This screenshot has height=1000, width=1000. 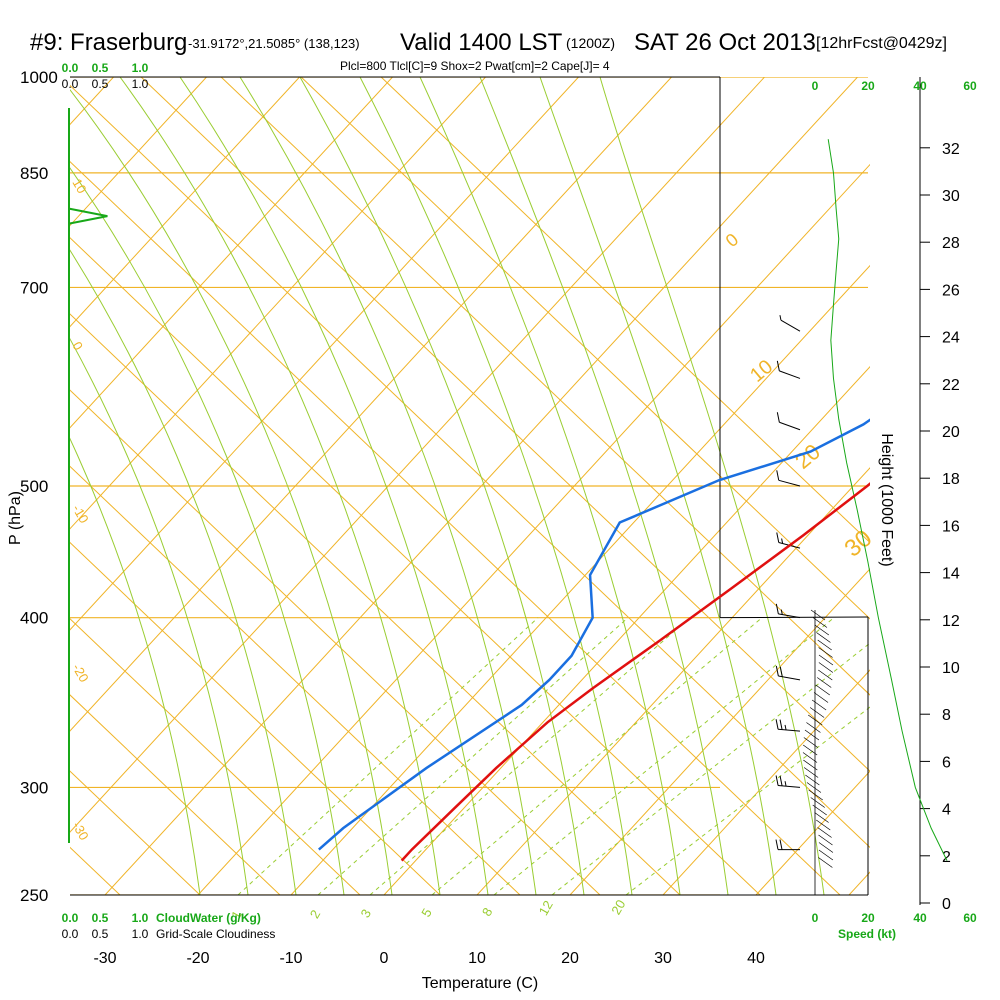 I want to click on pressure-tick-label: 850, so click(x=34, y=173).